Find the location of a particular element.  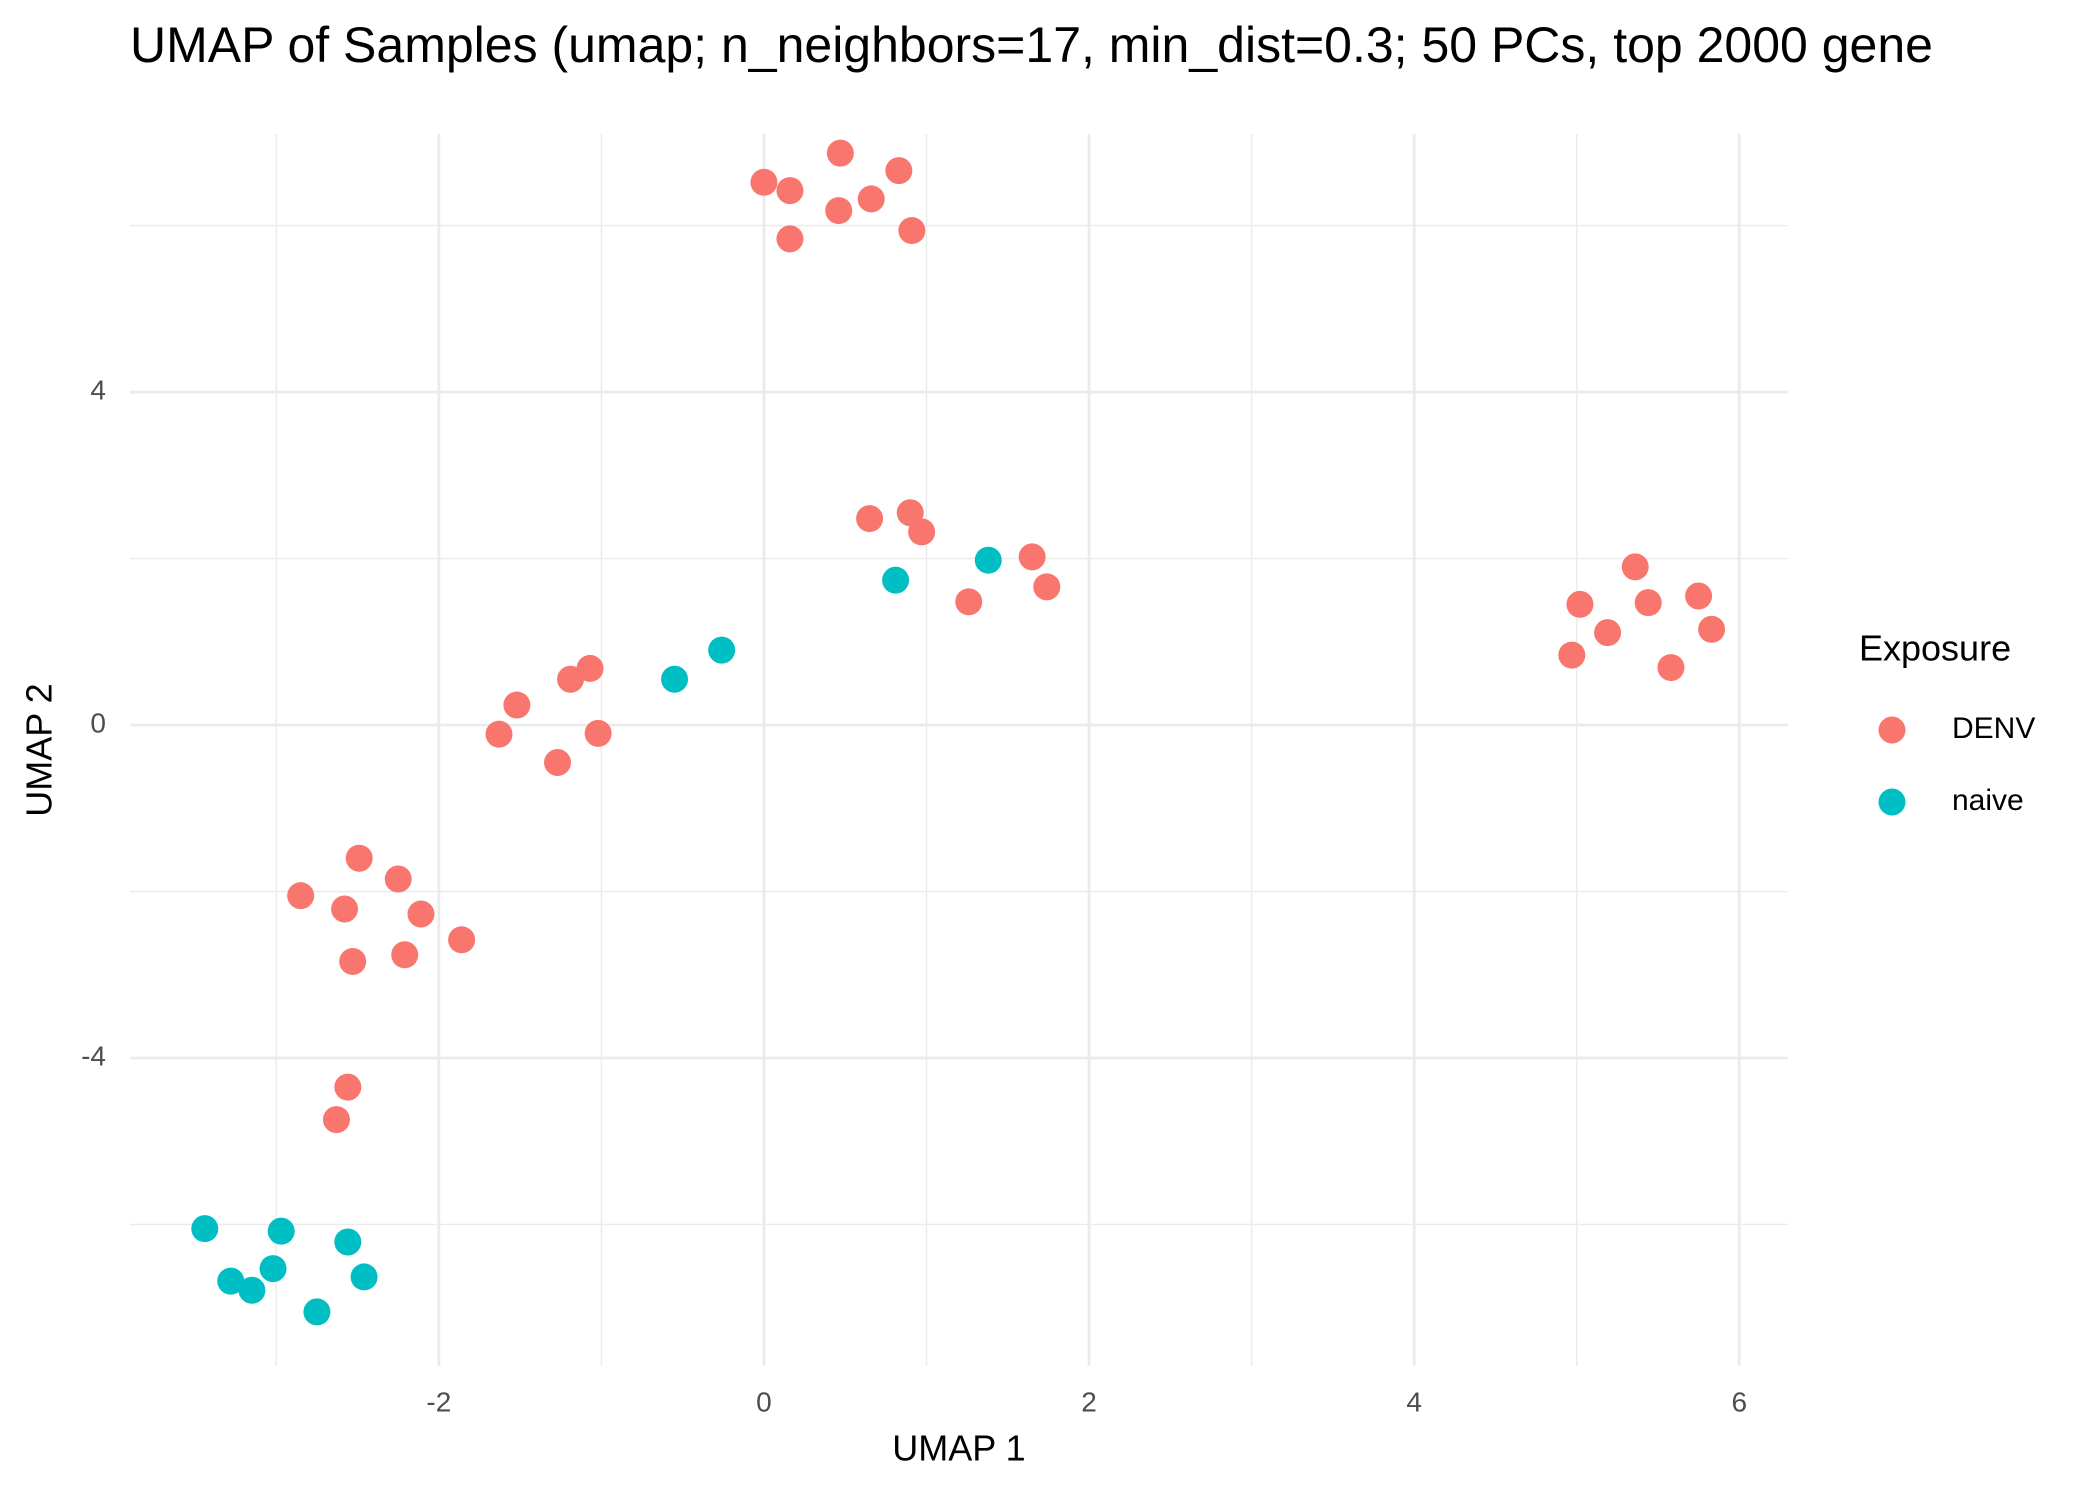

x-tick-label: 2 is located at coordinates (1089, 1401).